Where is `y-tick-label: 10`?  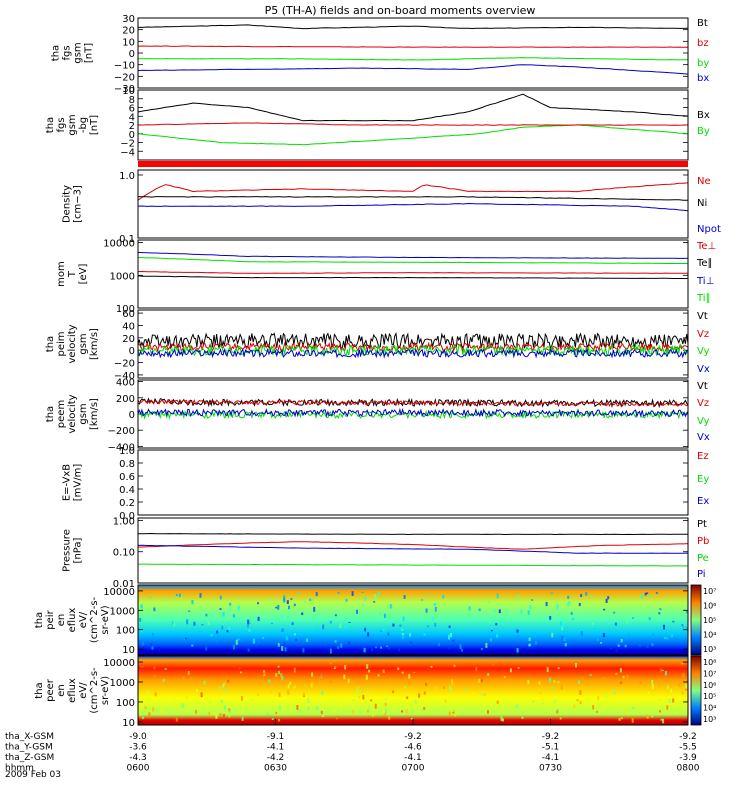 y-tick-label: 10 is located at coordinates (128, 91).